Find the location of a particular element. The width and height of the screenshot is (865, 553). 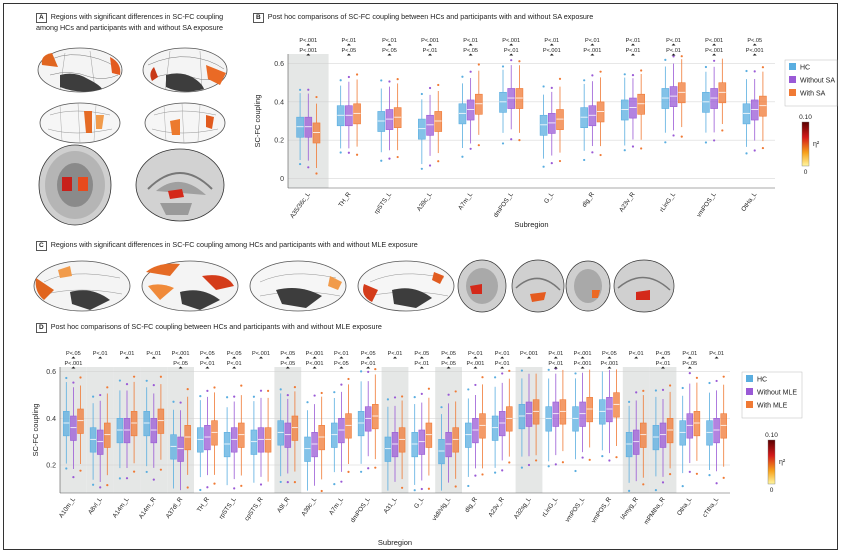

x-tick-label: A31_L is located at coordinates (390, 505).